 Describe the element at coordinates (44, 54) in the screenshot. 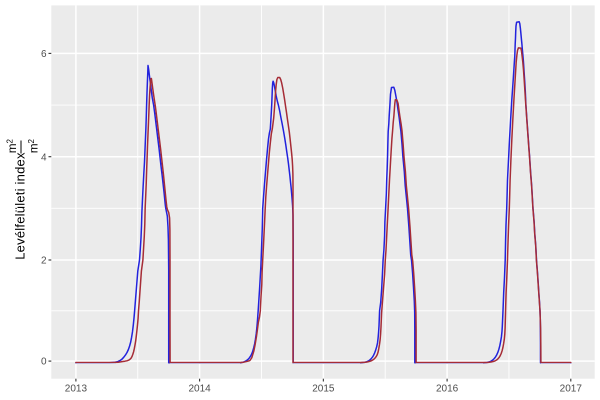

I see `svg-text: 6` at that location.